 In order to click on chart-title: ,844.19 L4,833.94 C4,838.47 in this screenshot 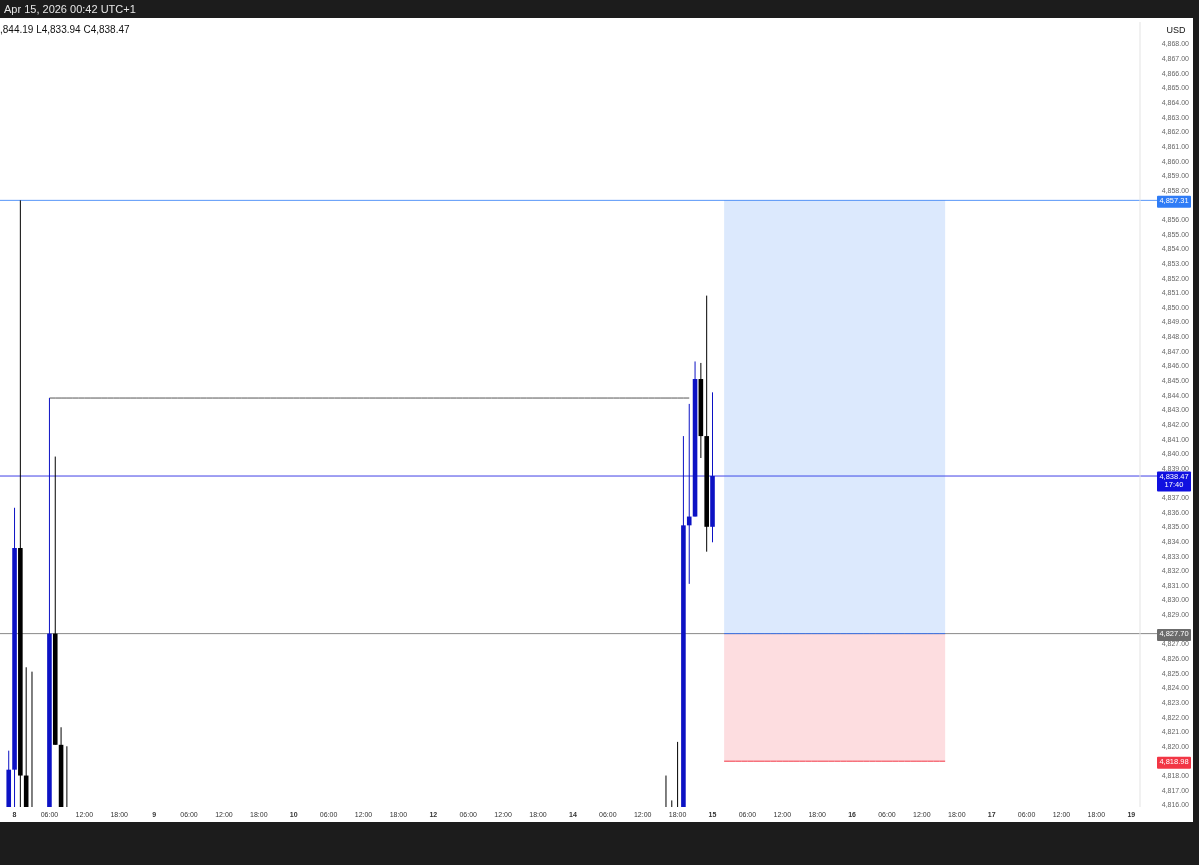, I will do `click(65, 29)`.